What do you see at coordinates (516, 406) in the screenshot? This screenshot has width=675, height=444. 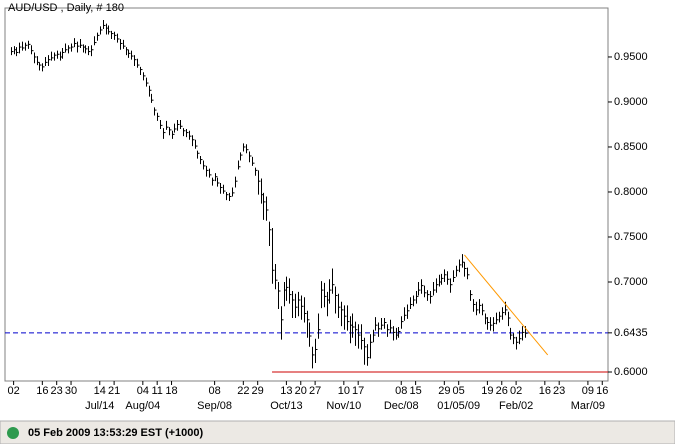 I see `x-month-label: Feb/02` at bounding box center [516, 406].